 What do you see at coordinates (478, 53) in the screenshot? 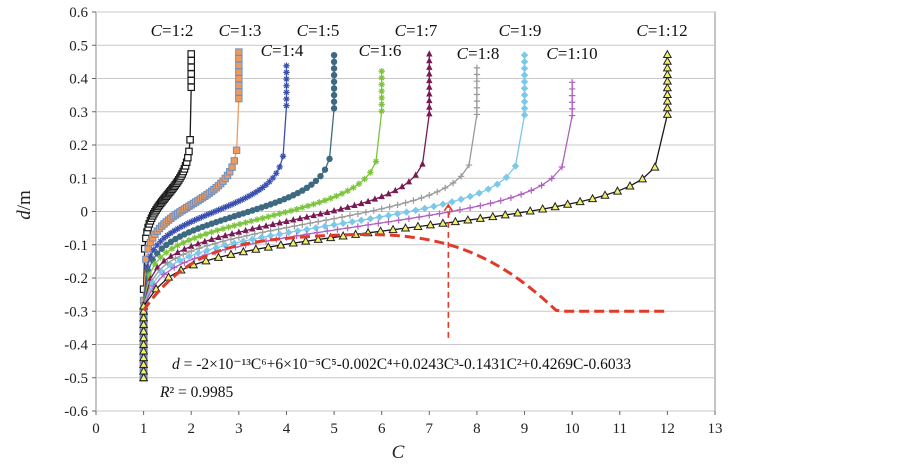
I see `series-label: C=1:8` at bounding box center [478, 53].